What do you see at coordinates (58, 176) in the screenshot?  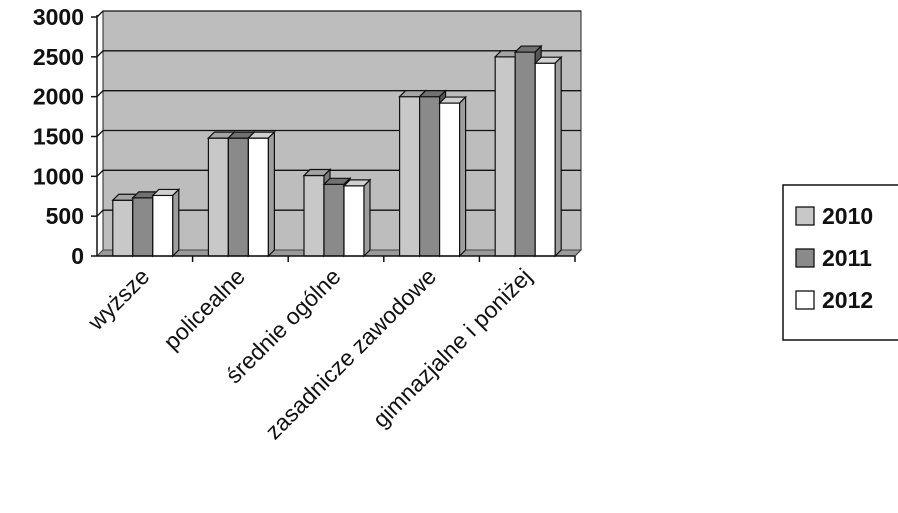 I see `y-tick-label: 1000` at bounding box center [58, 176].